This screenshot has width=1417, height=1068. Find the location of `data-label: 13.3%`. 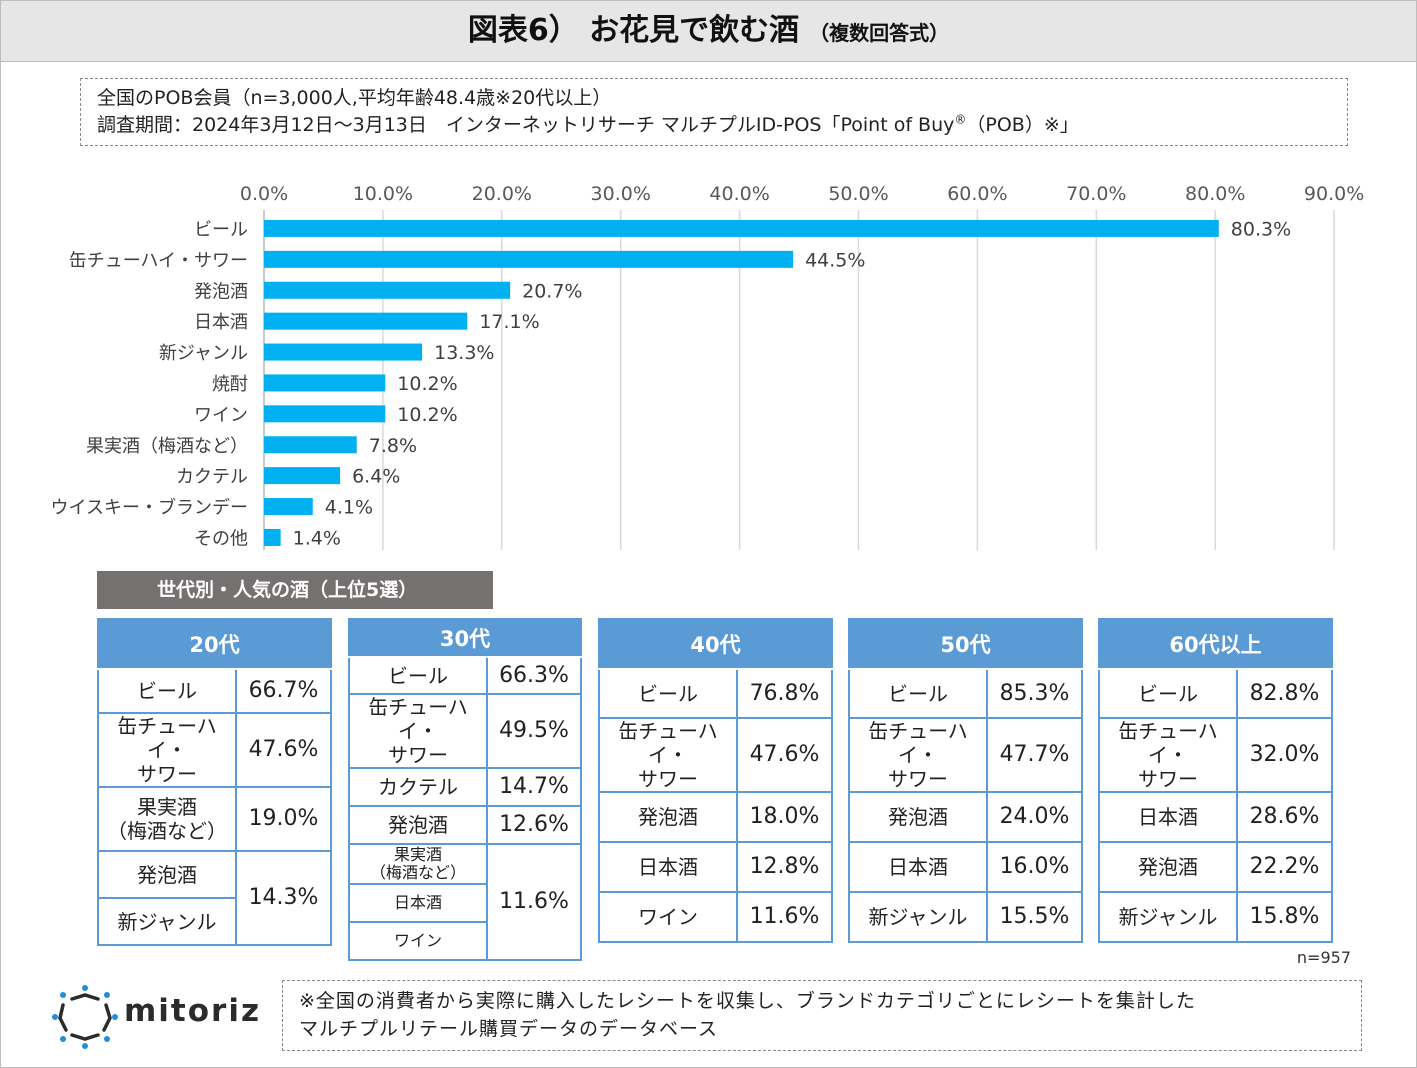

data-label: 13.3% is located at coordinates (464, 353).